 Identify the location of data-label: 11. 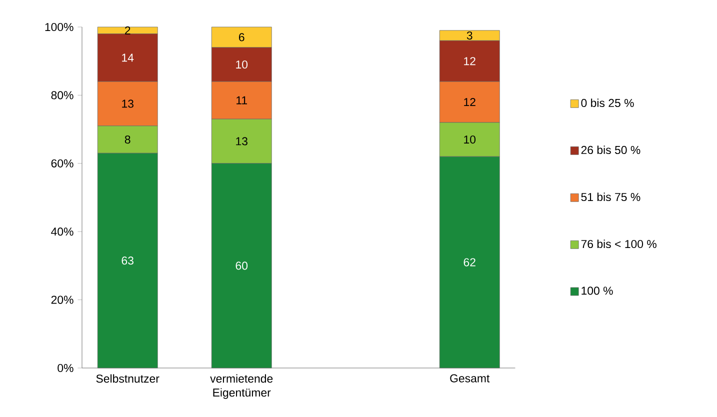
(241, 100).